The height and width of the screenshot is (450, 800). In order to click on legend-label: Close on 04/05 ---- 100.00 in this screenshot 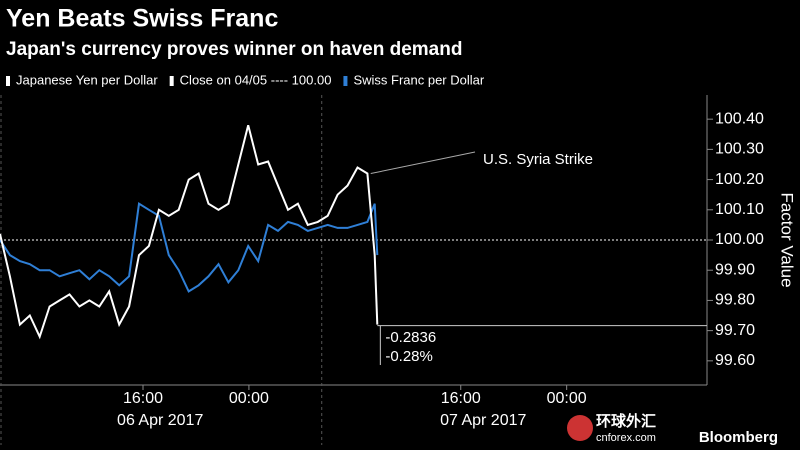, I will do `click(256, 79)`.